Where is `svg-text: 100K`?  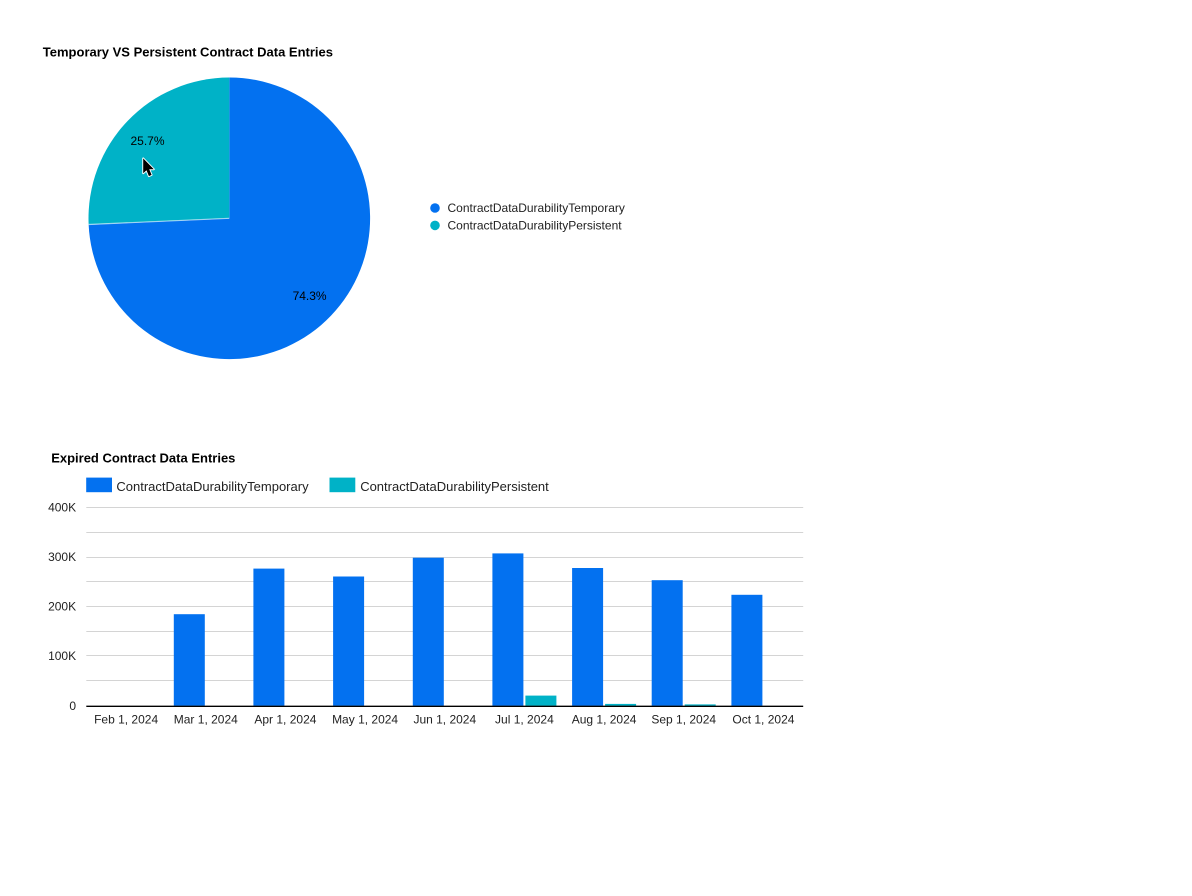 svg-text: 100K is located at coordinates (62, 656).